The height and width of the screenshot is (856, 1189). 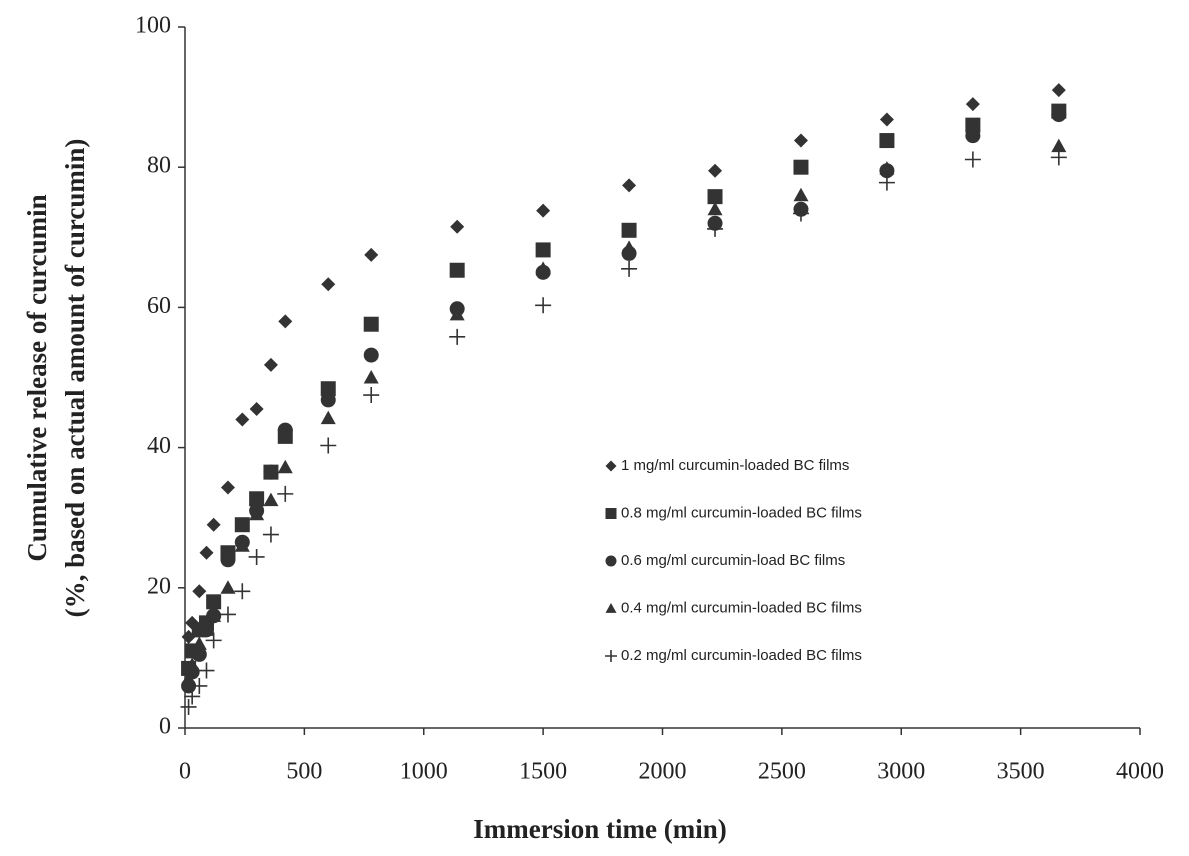 What do you see at coordinates (185, 772) in the screenshot?
I see `x-tick-label: 0` at bounding box center [185, 772].